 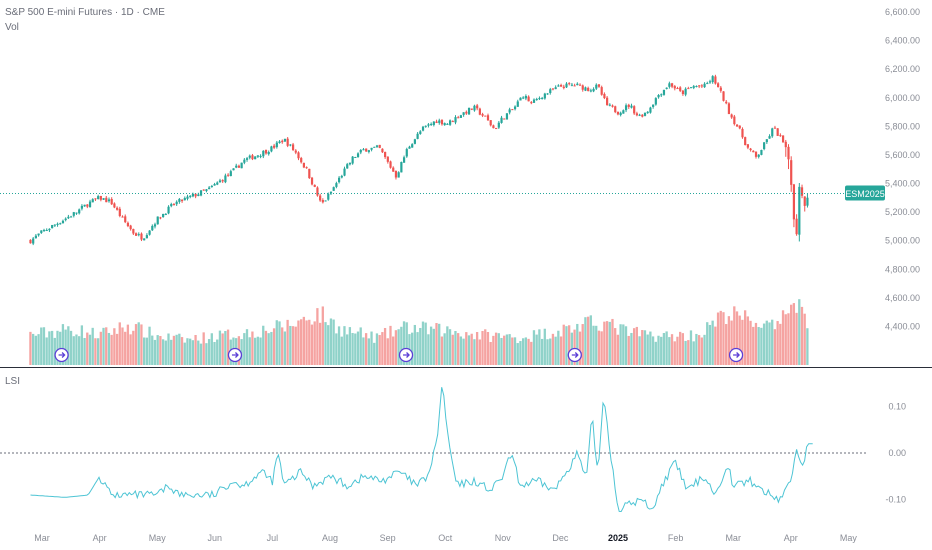 What do you see at coordinates (902, 269) in the screenshot?
I see `price-axis-tick: 4,800.00` at bounding box center [902, 269].